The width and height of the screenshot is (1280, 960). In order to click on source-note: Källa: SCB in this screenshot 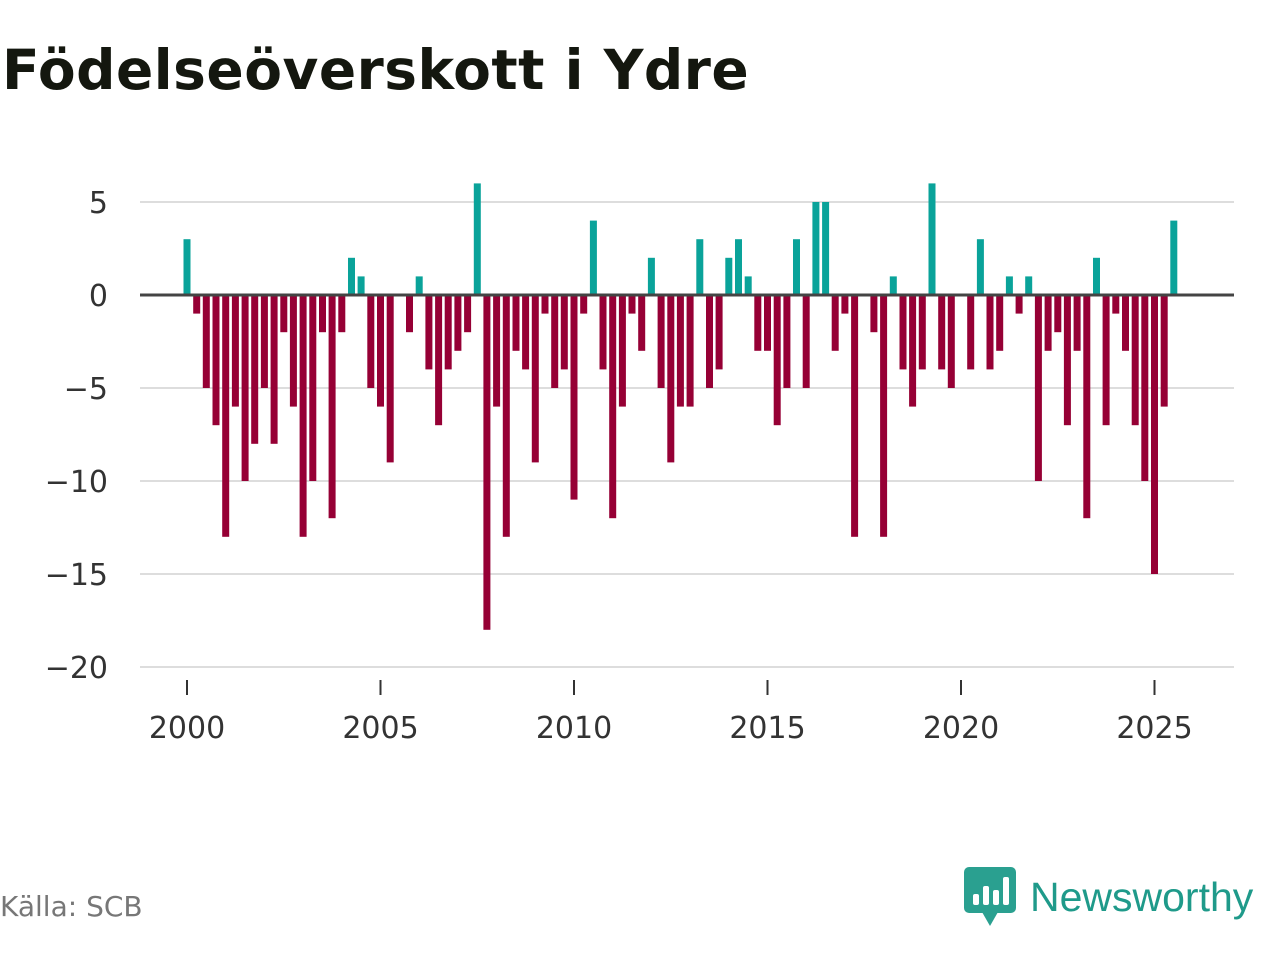, I will do `click(71, 906)`.